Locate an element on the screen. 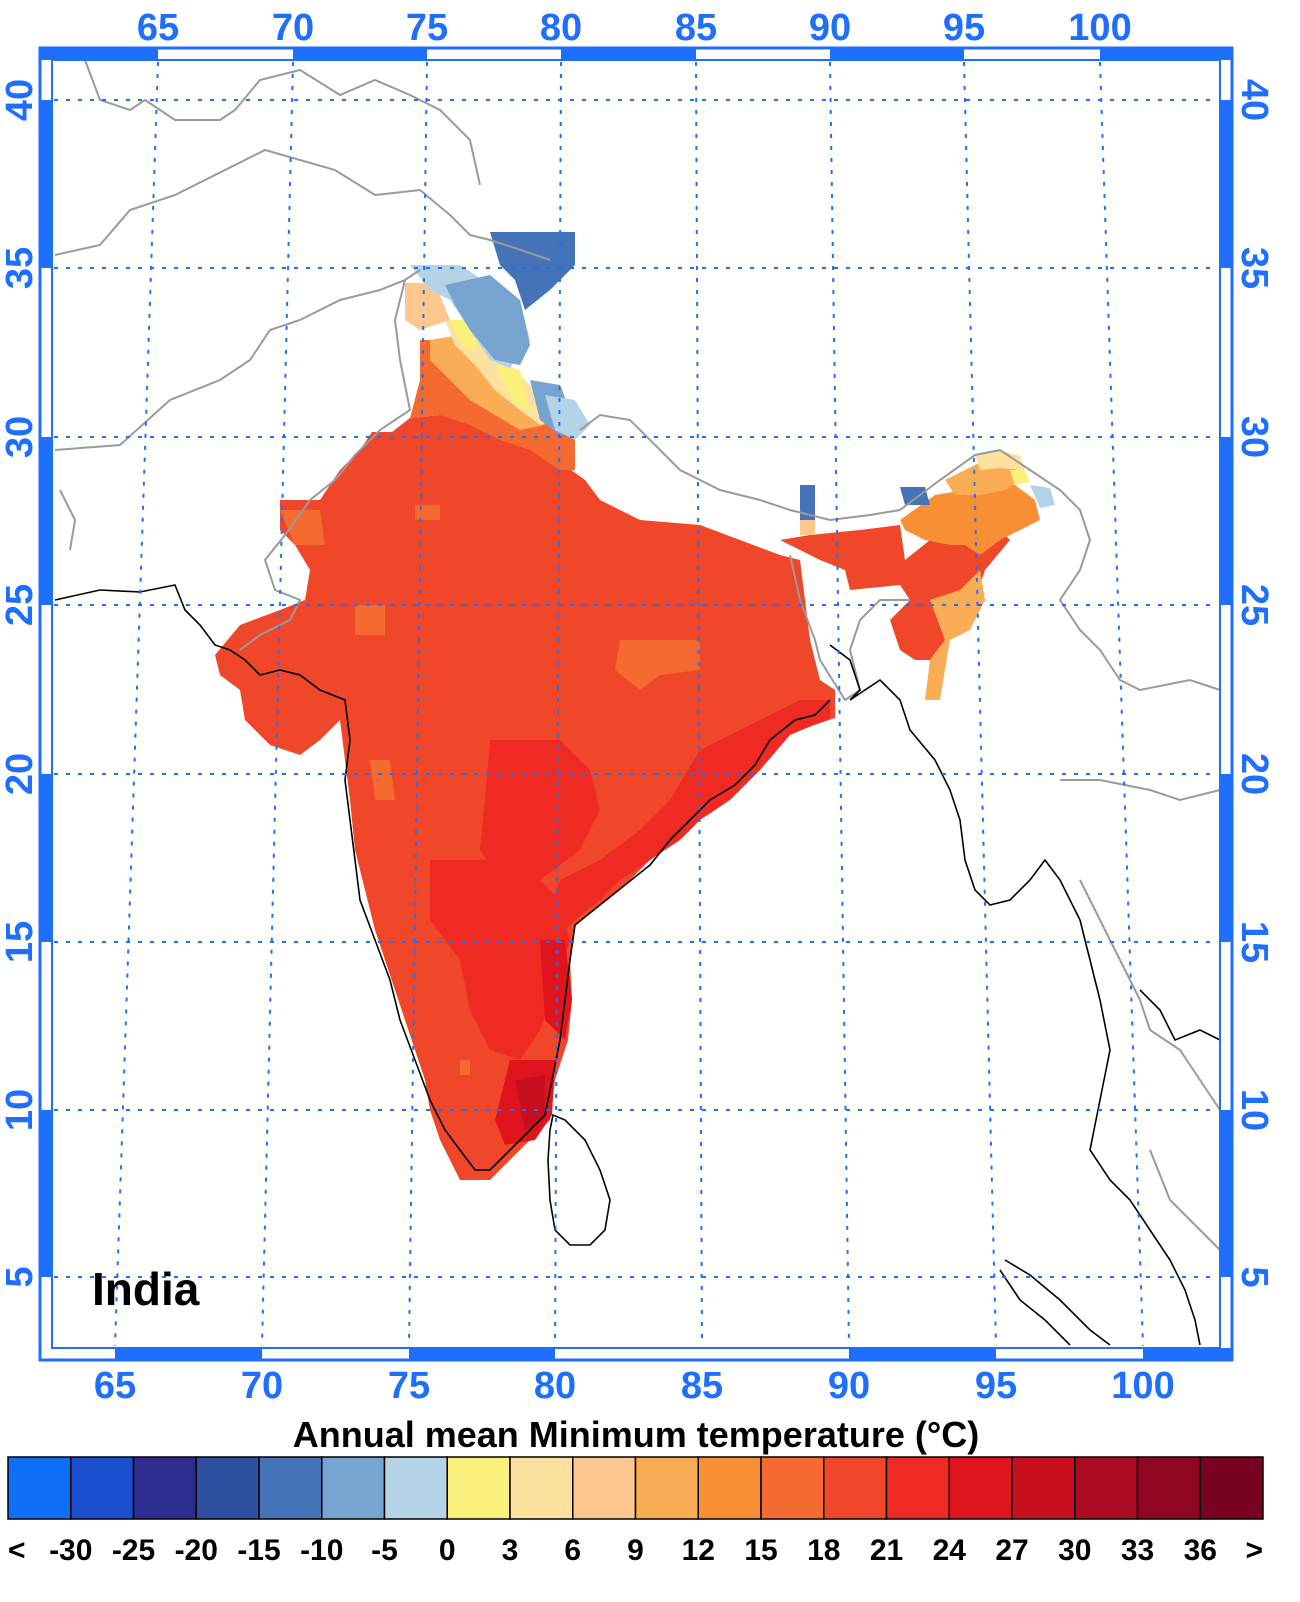  lat-tick-left-40: 40 is located at coordinates (20, 100).